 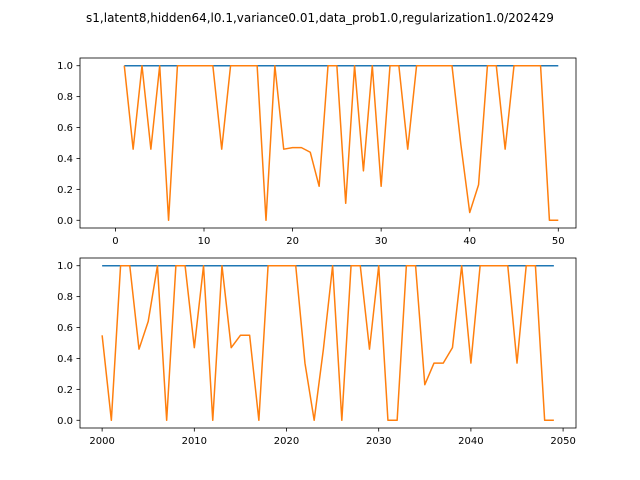 What do you see at coordinates (286, 441) in the screenshot?
I see `x-tick-label: 2020` at bounding box center [286, 441].